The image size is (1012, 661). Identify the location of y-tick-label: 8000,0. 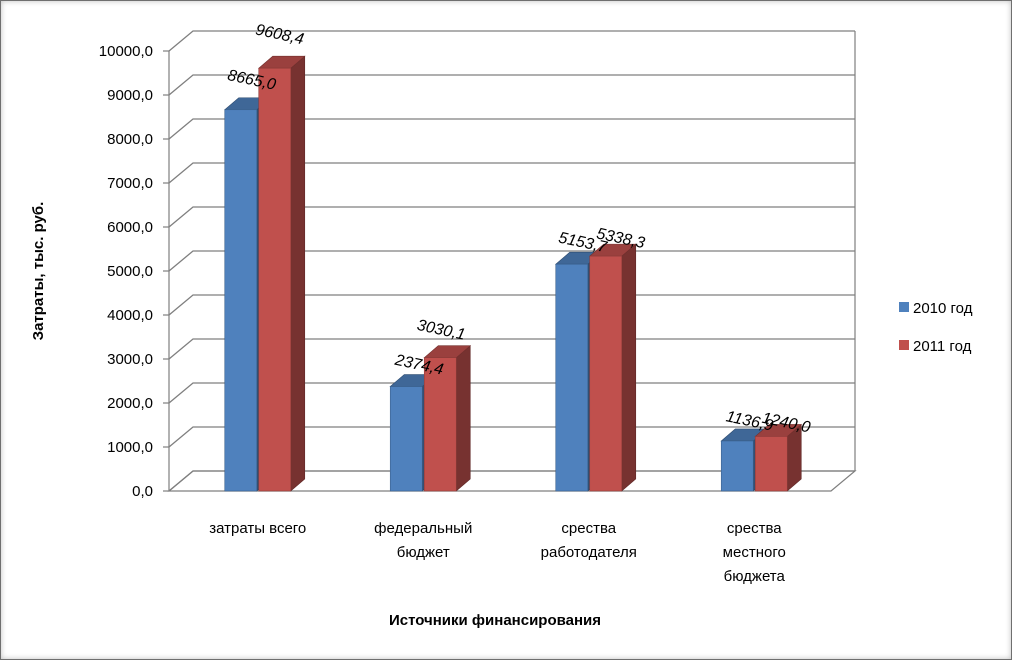
(130, 139).